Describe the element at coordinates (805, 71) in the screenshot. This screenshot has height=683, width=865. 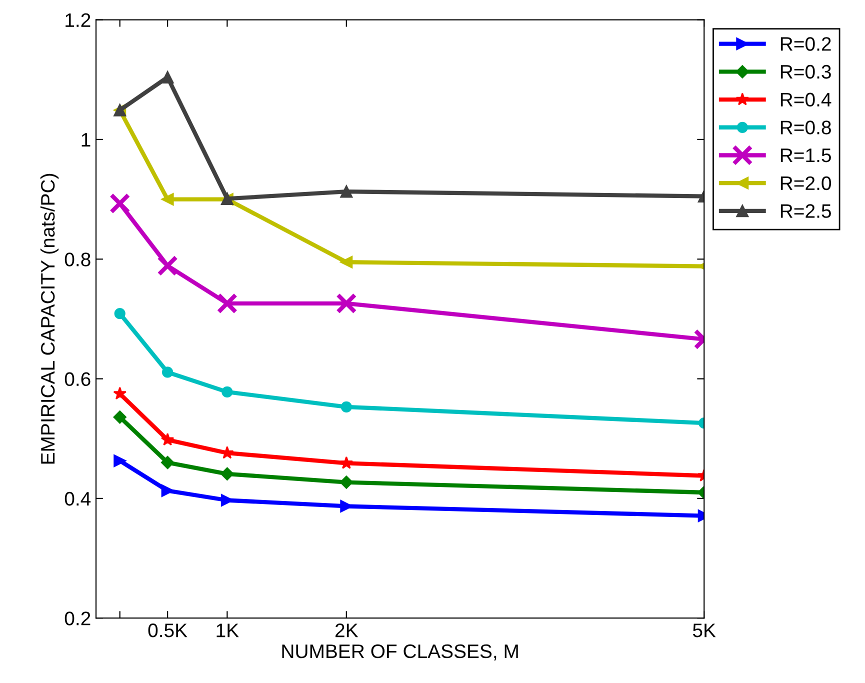
I see `legend-label: R=0.3` at that location.